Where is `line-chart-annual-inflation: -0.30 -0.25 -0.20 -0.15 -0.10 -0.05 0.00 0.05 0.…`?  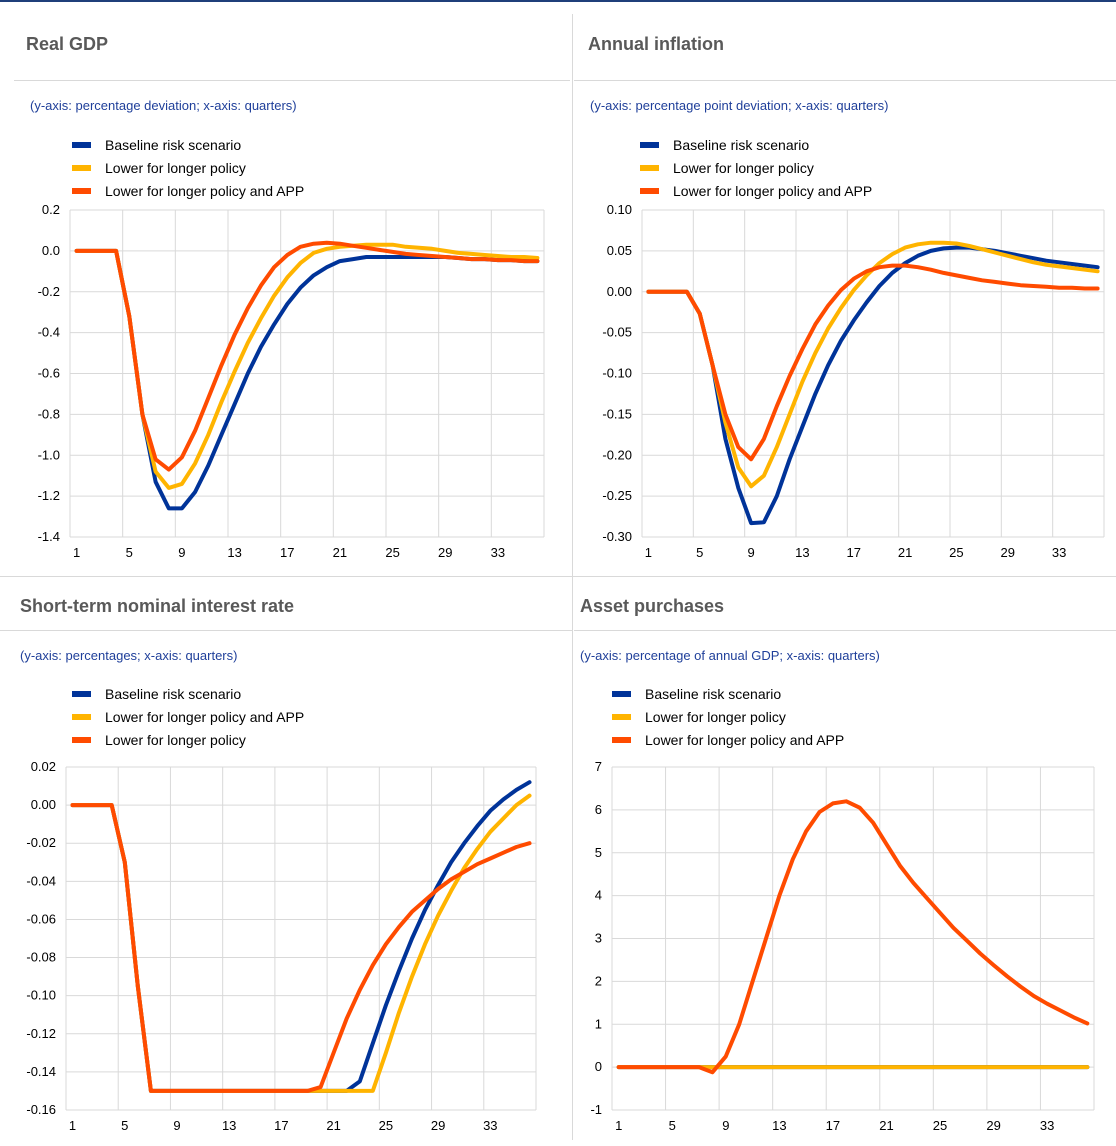 line-chart-annual-inflation: -0.30 -0.25 -0.20 -0.15 -0.10 -0.05 0.00 0.05 0.… is located at coordinates (853, 382).